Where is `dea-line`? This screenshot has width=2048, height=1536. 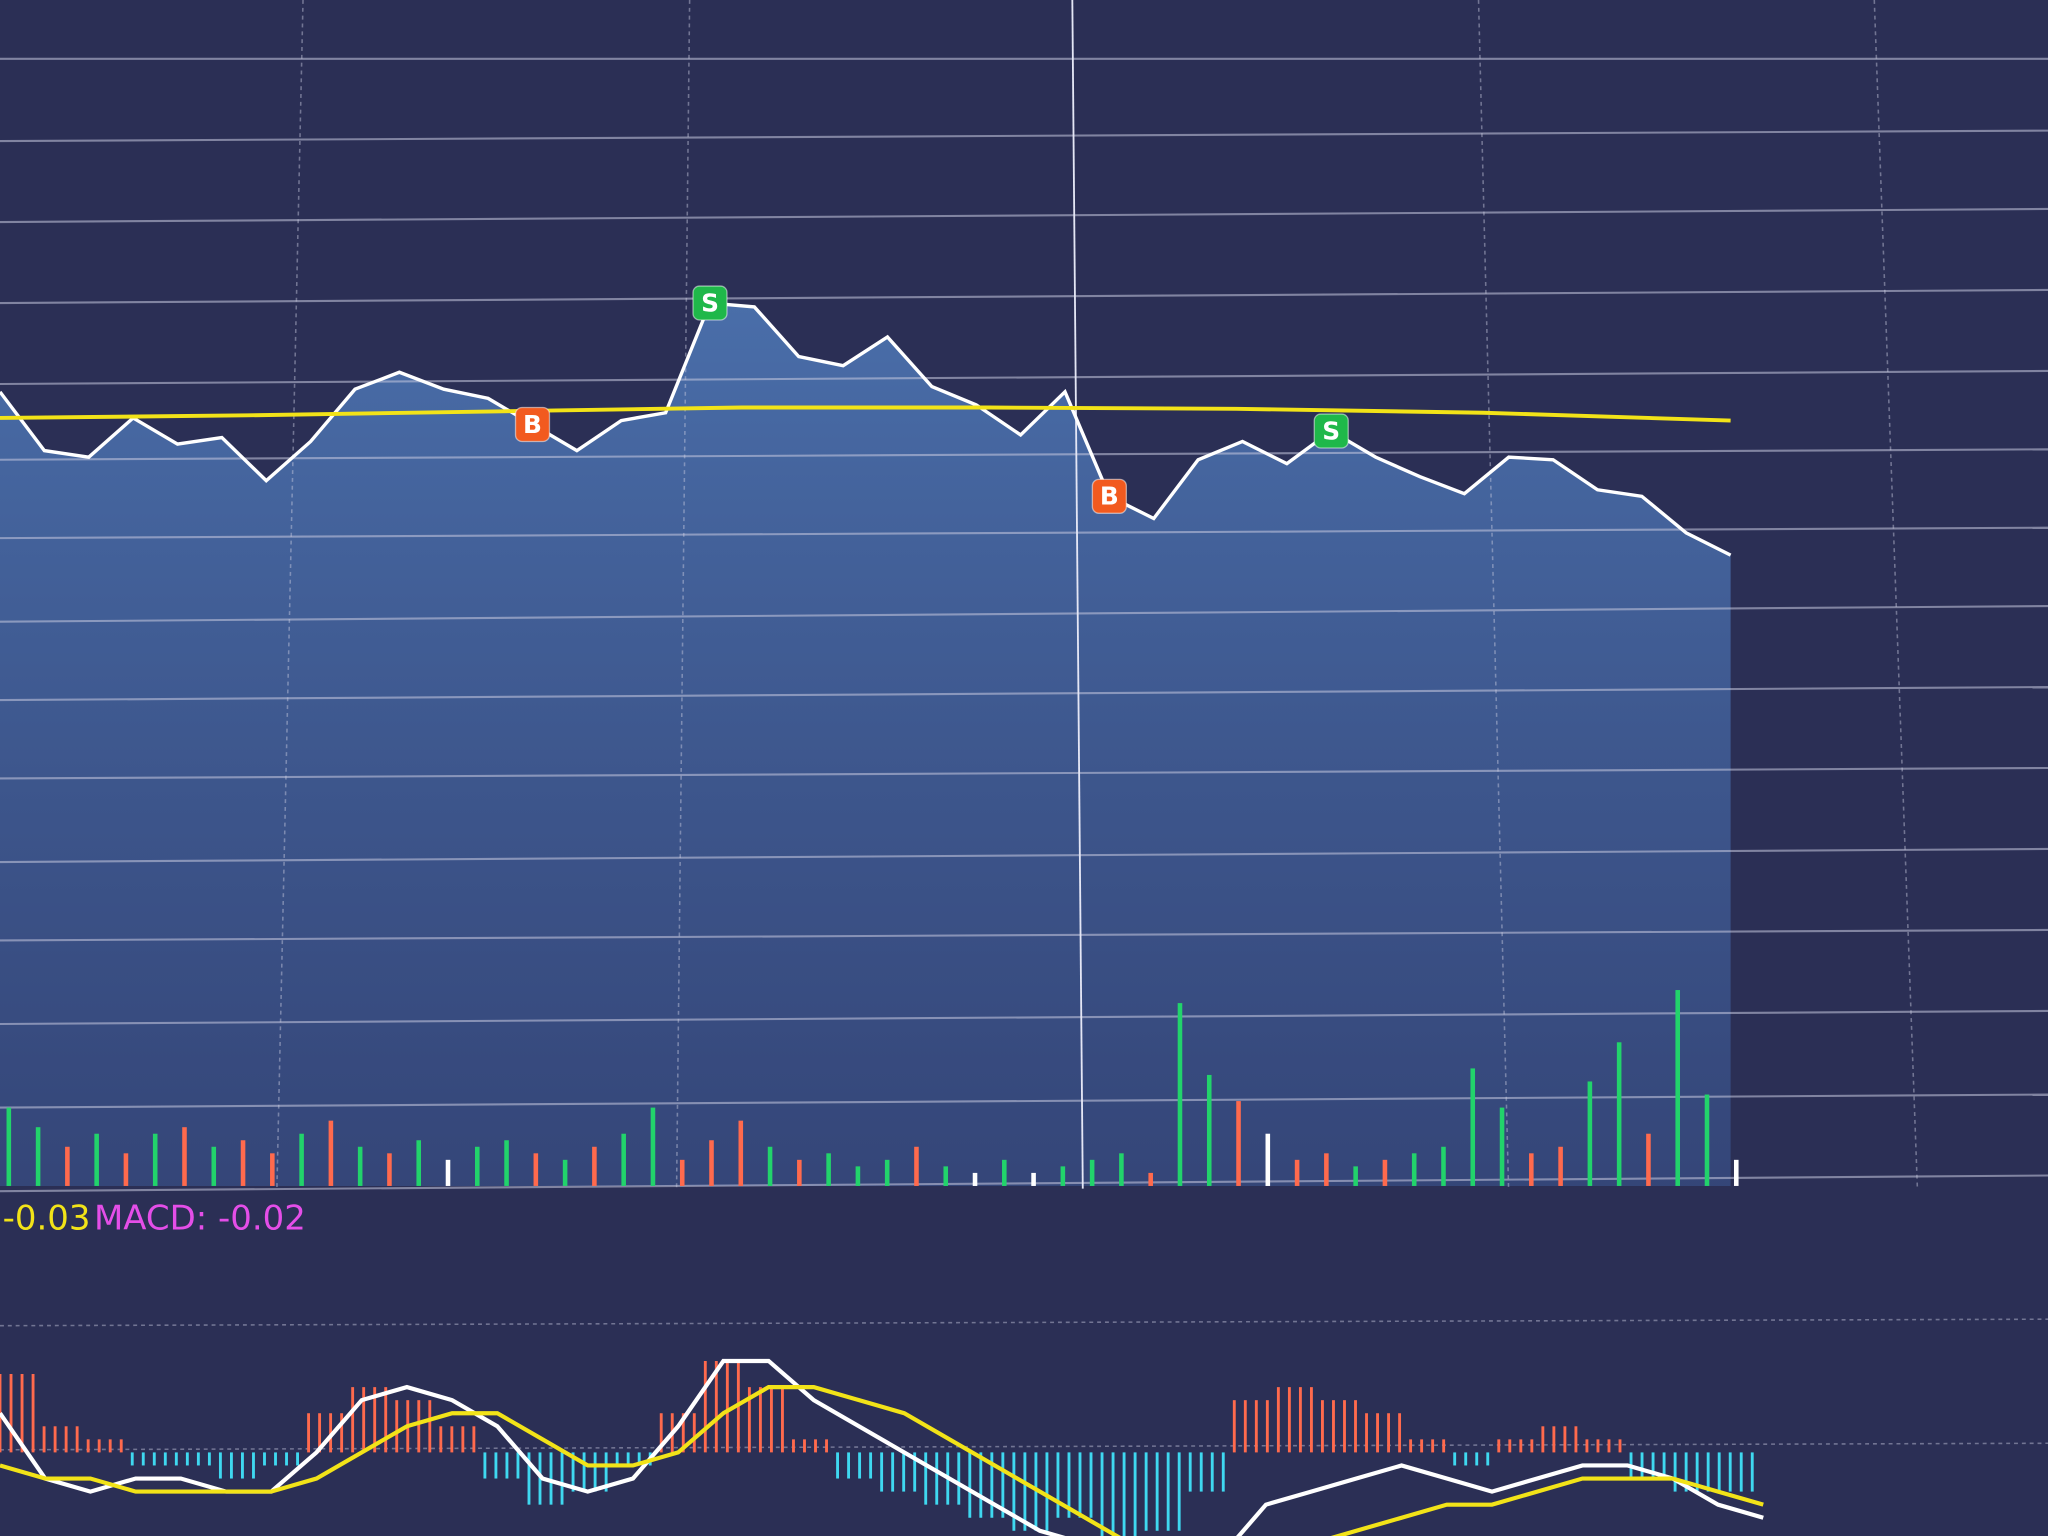 dea-line is located at coordinates (882, 1460).